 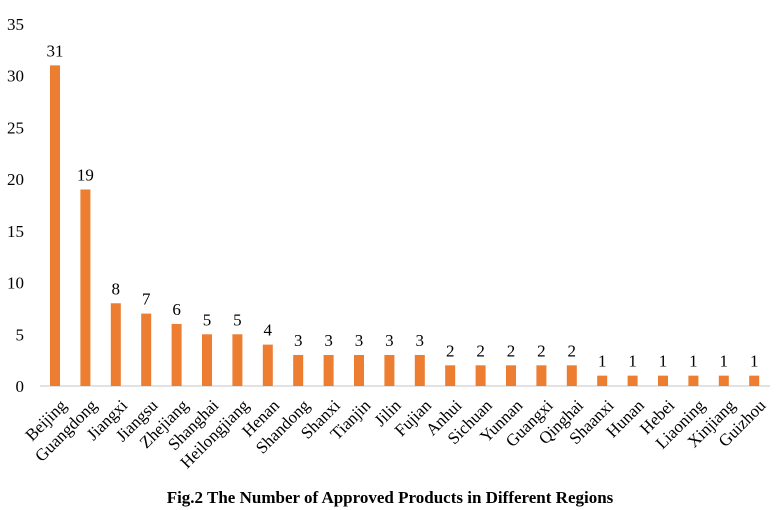 What do you see at coordinates (85, 174) in the screenshot?
I see `data-label: 19` at bounding box center [85, 174].